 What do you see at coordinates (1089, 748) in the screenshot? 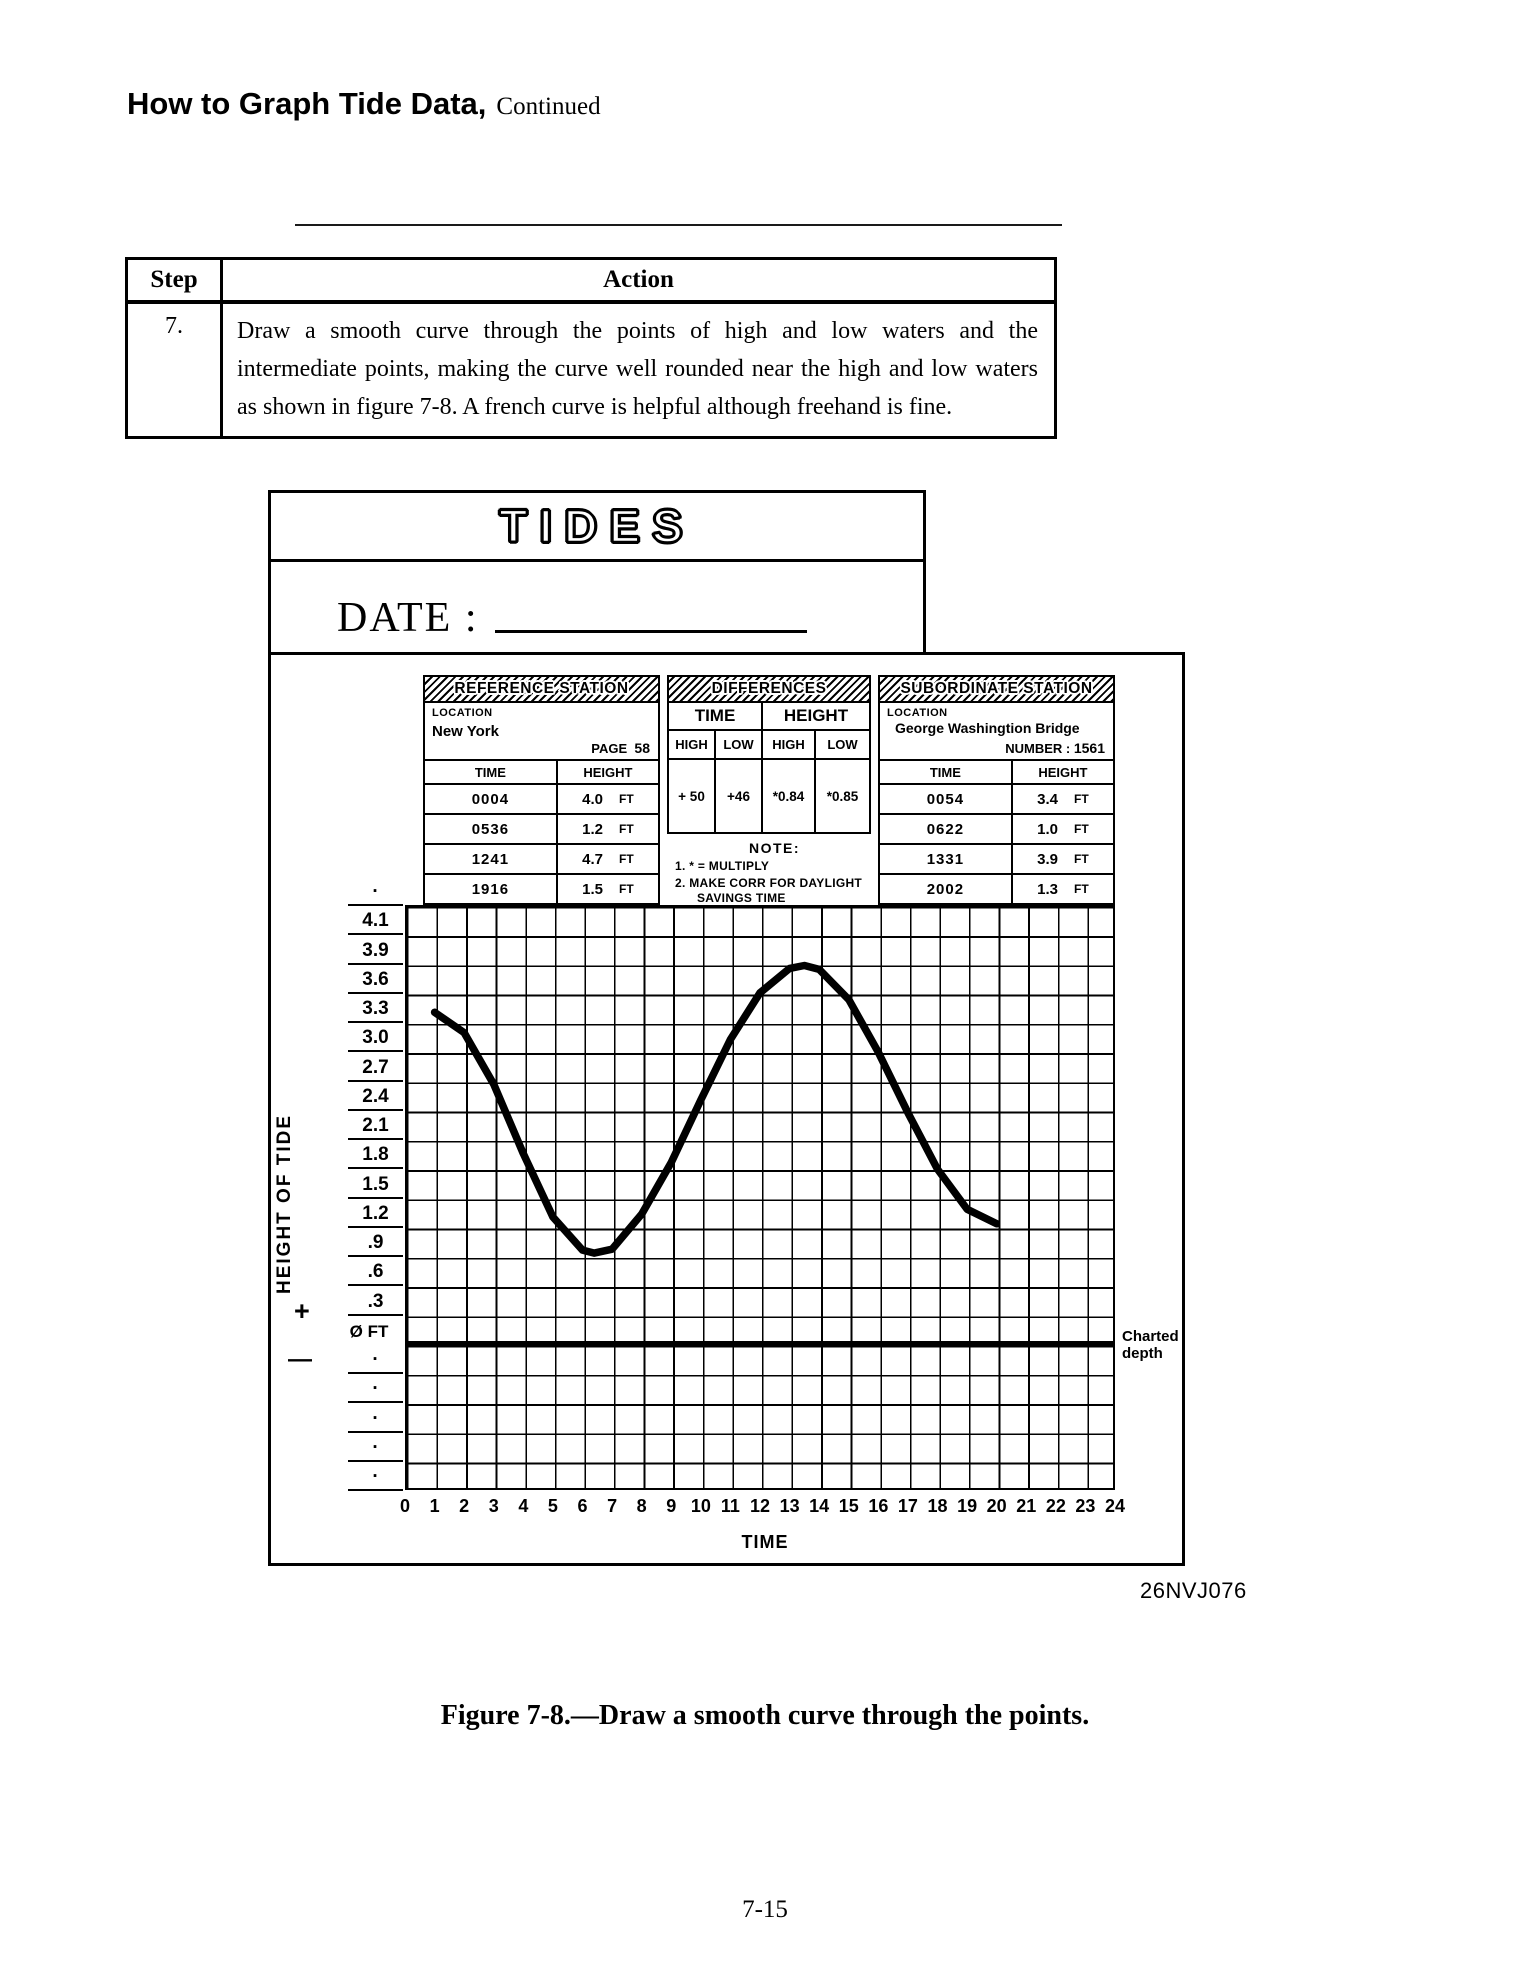
I see `number-value: 1561` at bounding box center [1089, 748].